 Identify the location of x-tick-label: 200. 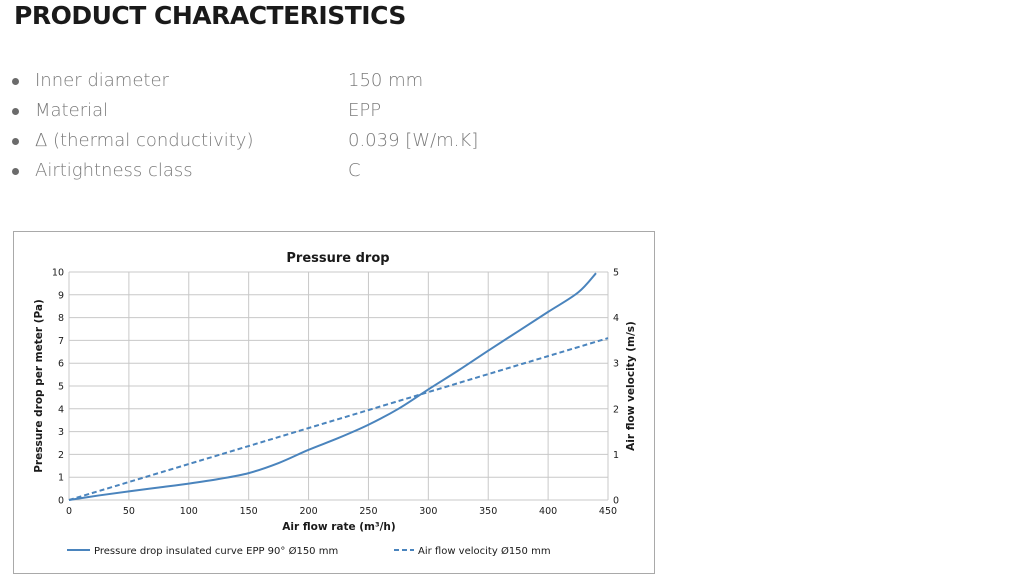
(308, 511).